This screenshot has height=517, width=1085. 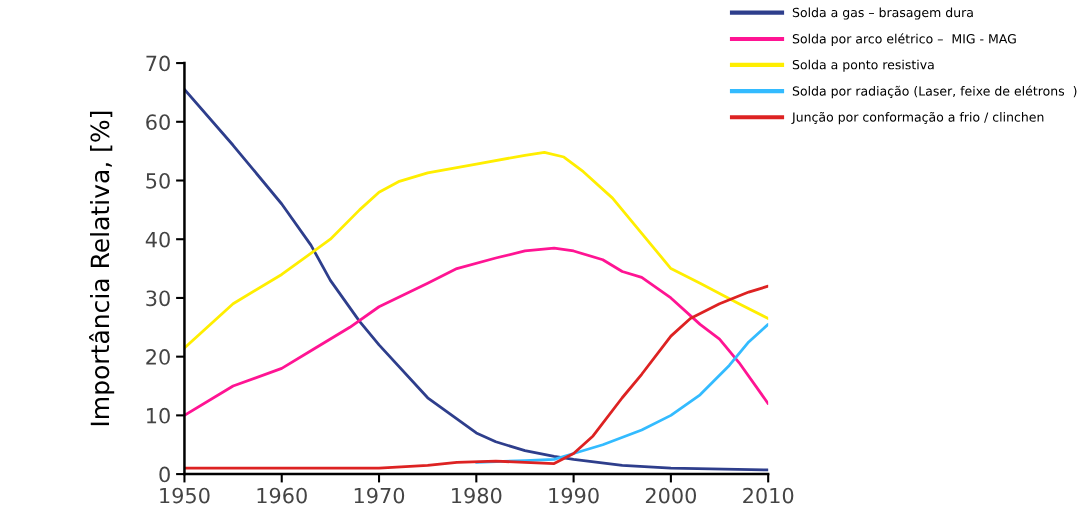 I want to click on y-tick-label: 50, so click(x=158, y=180).